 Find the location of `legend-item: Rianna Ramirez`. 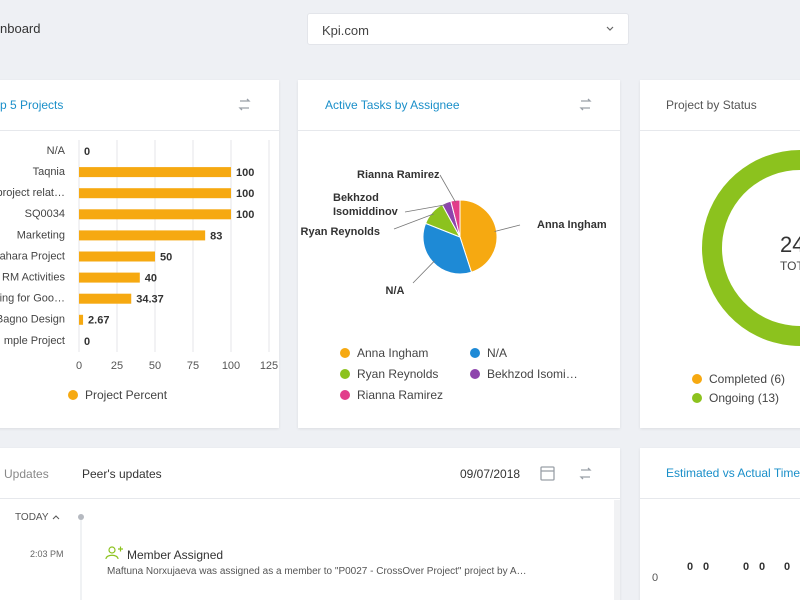

legend-item: Rianna Ramirez is located at coordinates (391, 395).